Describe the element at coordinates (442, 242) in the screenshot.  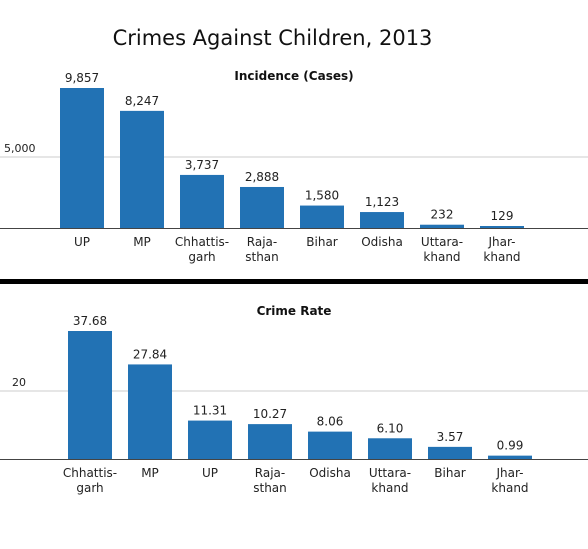
I see `incidence-category-label: Uttara-` at that location.